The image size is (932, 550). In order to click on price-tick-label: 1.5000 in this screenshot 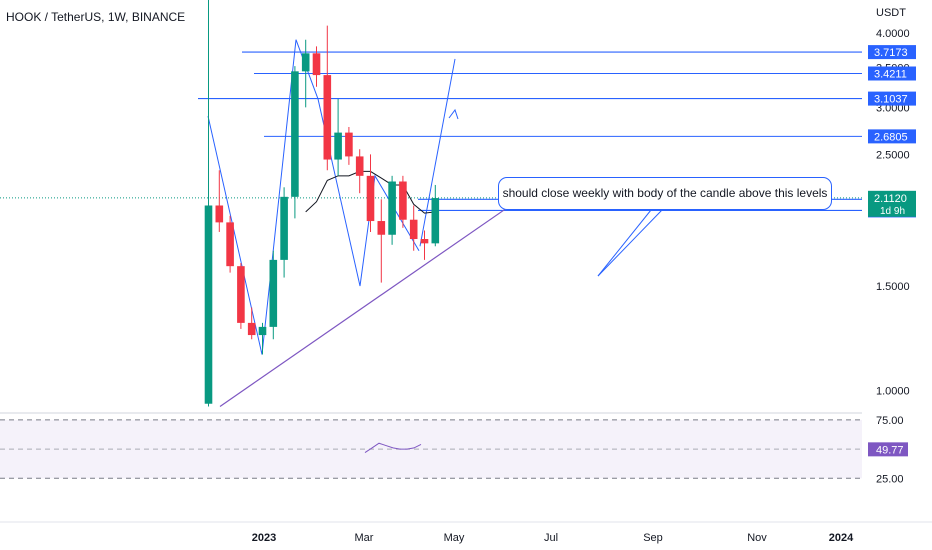, I will do `click(893, 287)`.